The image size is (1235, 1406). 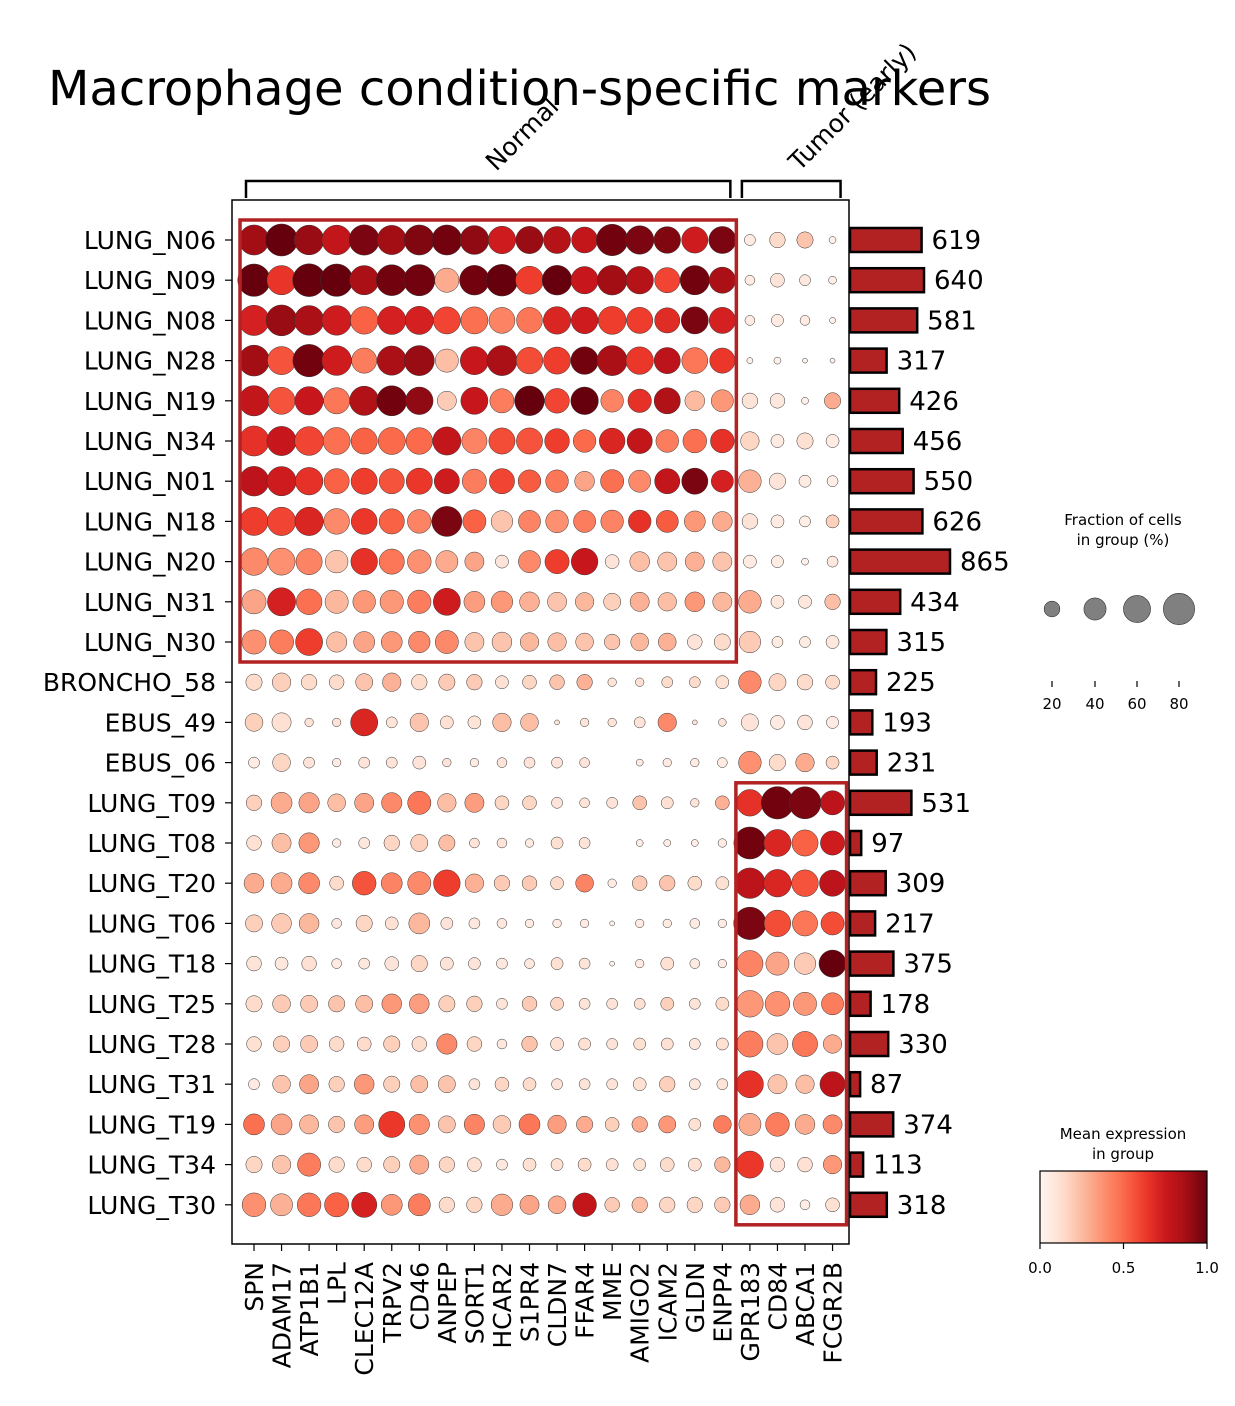 I want to click on dot-LUNG_N28-FFAR4, so click(x=584, y=360).